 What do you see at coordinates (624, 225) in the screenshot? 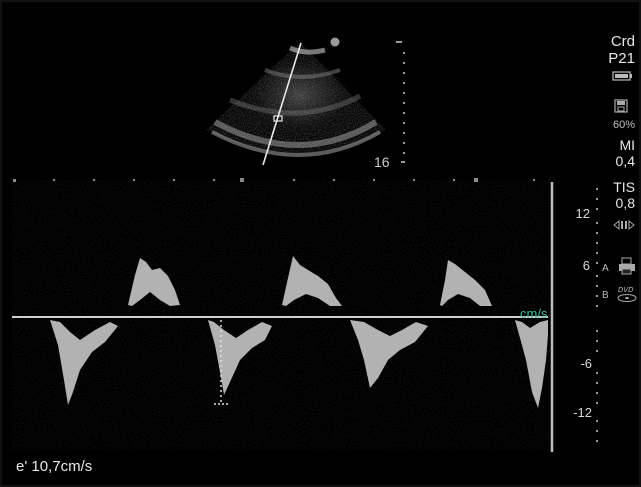
I see `cine-icon` at bounding box center [624, 225].